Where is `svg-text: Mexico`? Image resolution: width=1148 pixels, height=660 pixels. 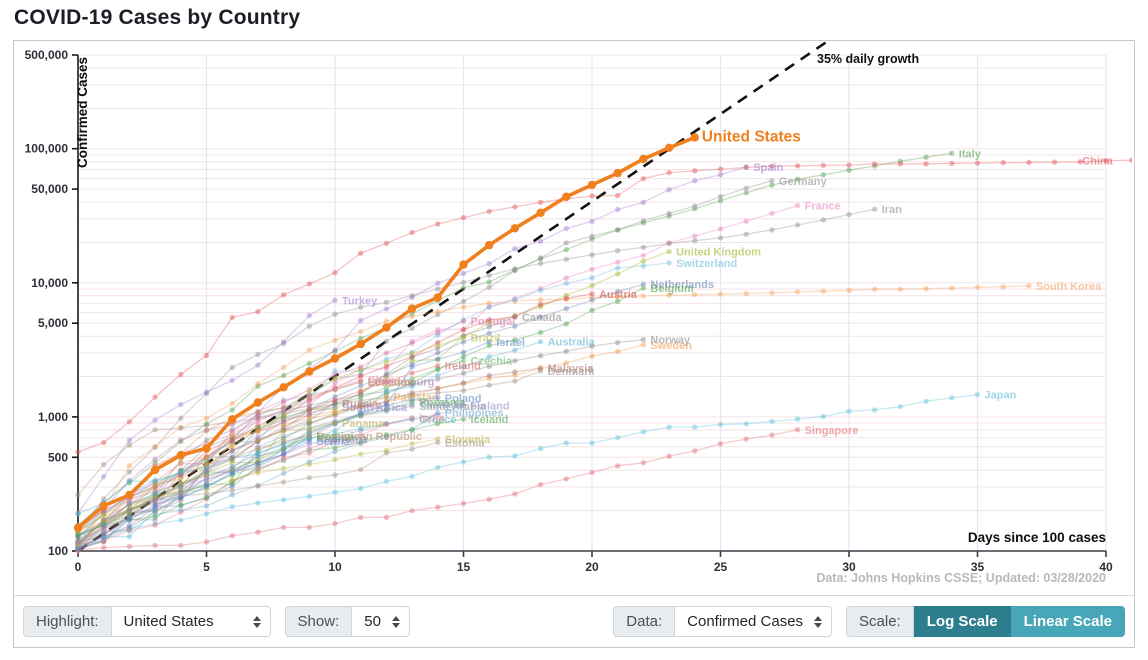
svg-text: Mexico is located at coordinates (335, 437).